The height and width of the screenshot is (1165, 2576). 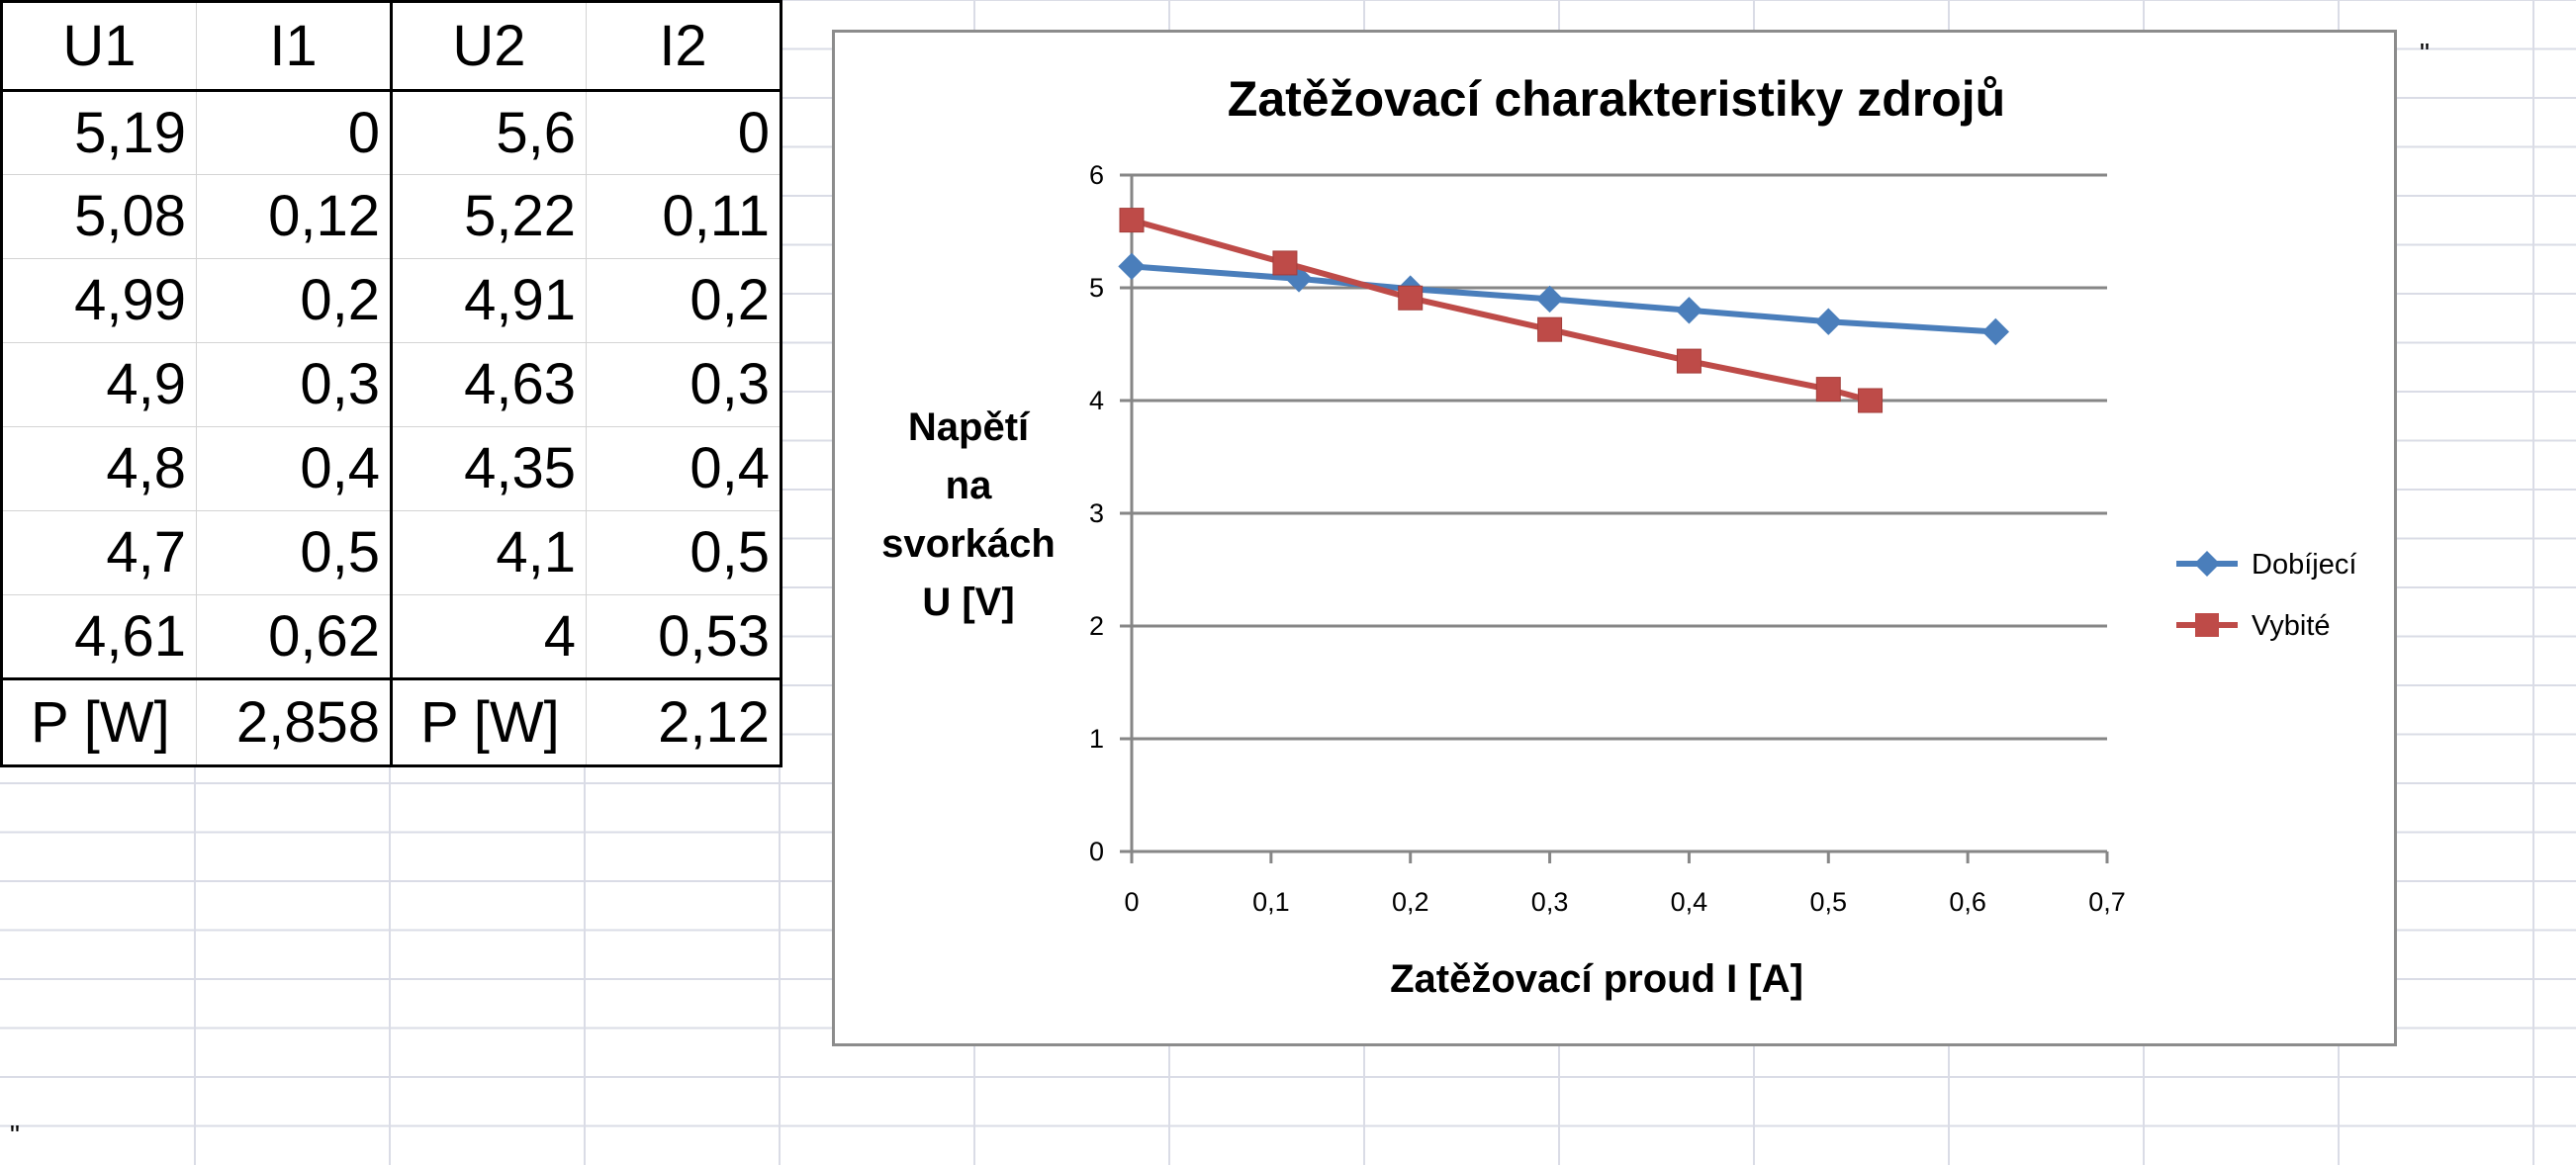 I want to click on legend-marker-diamond, so click(x=2207, y=564).